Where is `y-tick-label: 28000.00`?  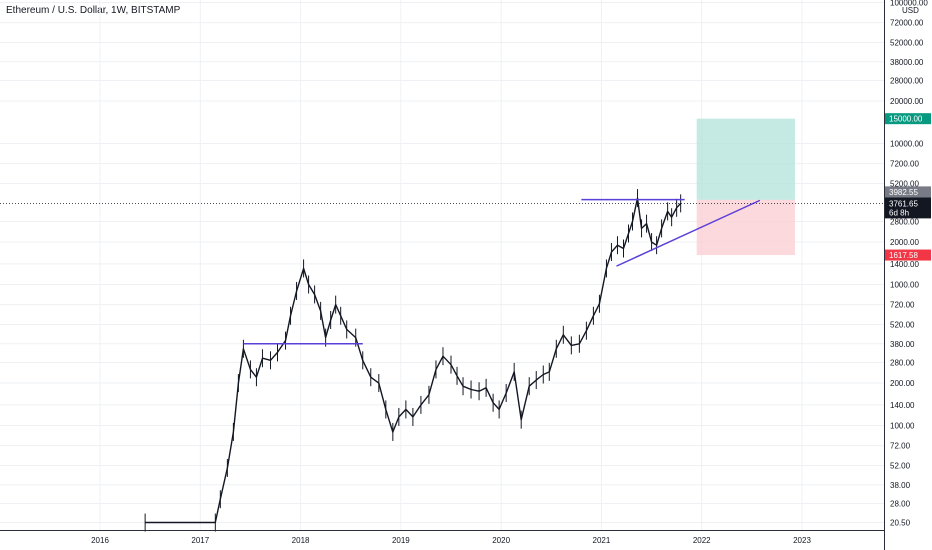 y-tick-label: 28000.00 is located at coordinates (907, 80).